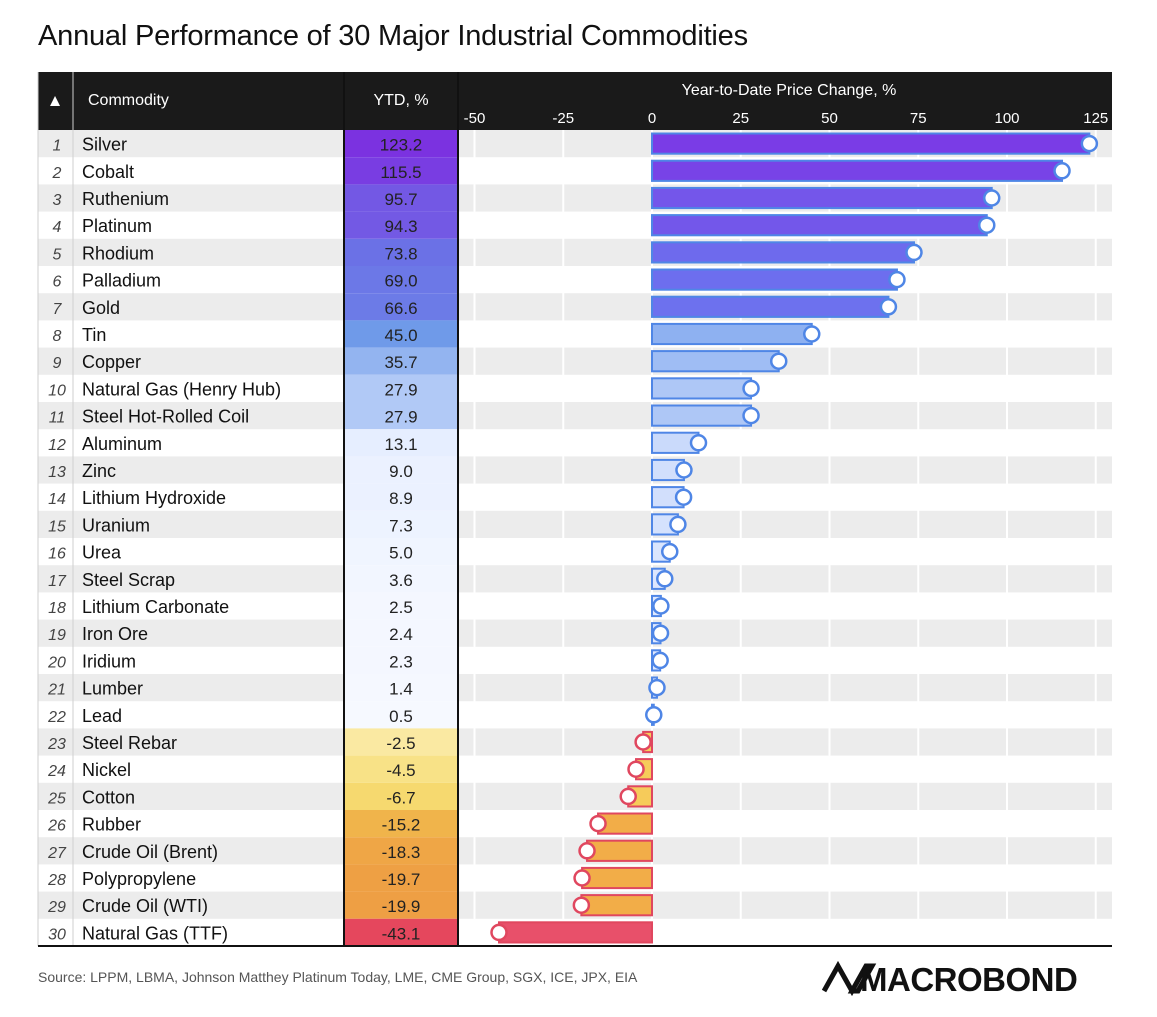 The height and width of the screenshot is (1017, 1157). I want to click on row-rank: 2, so click(57, 173).